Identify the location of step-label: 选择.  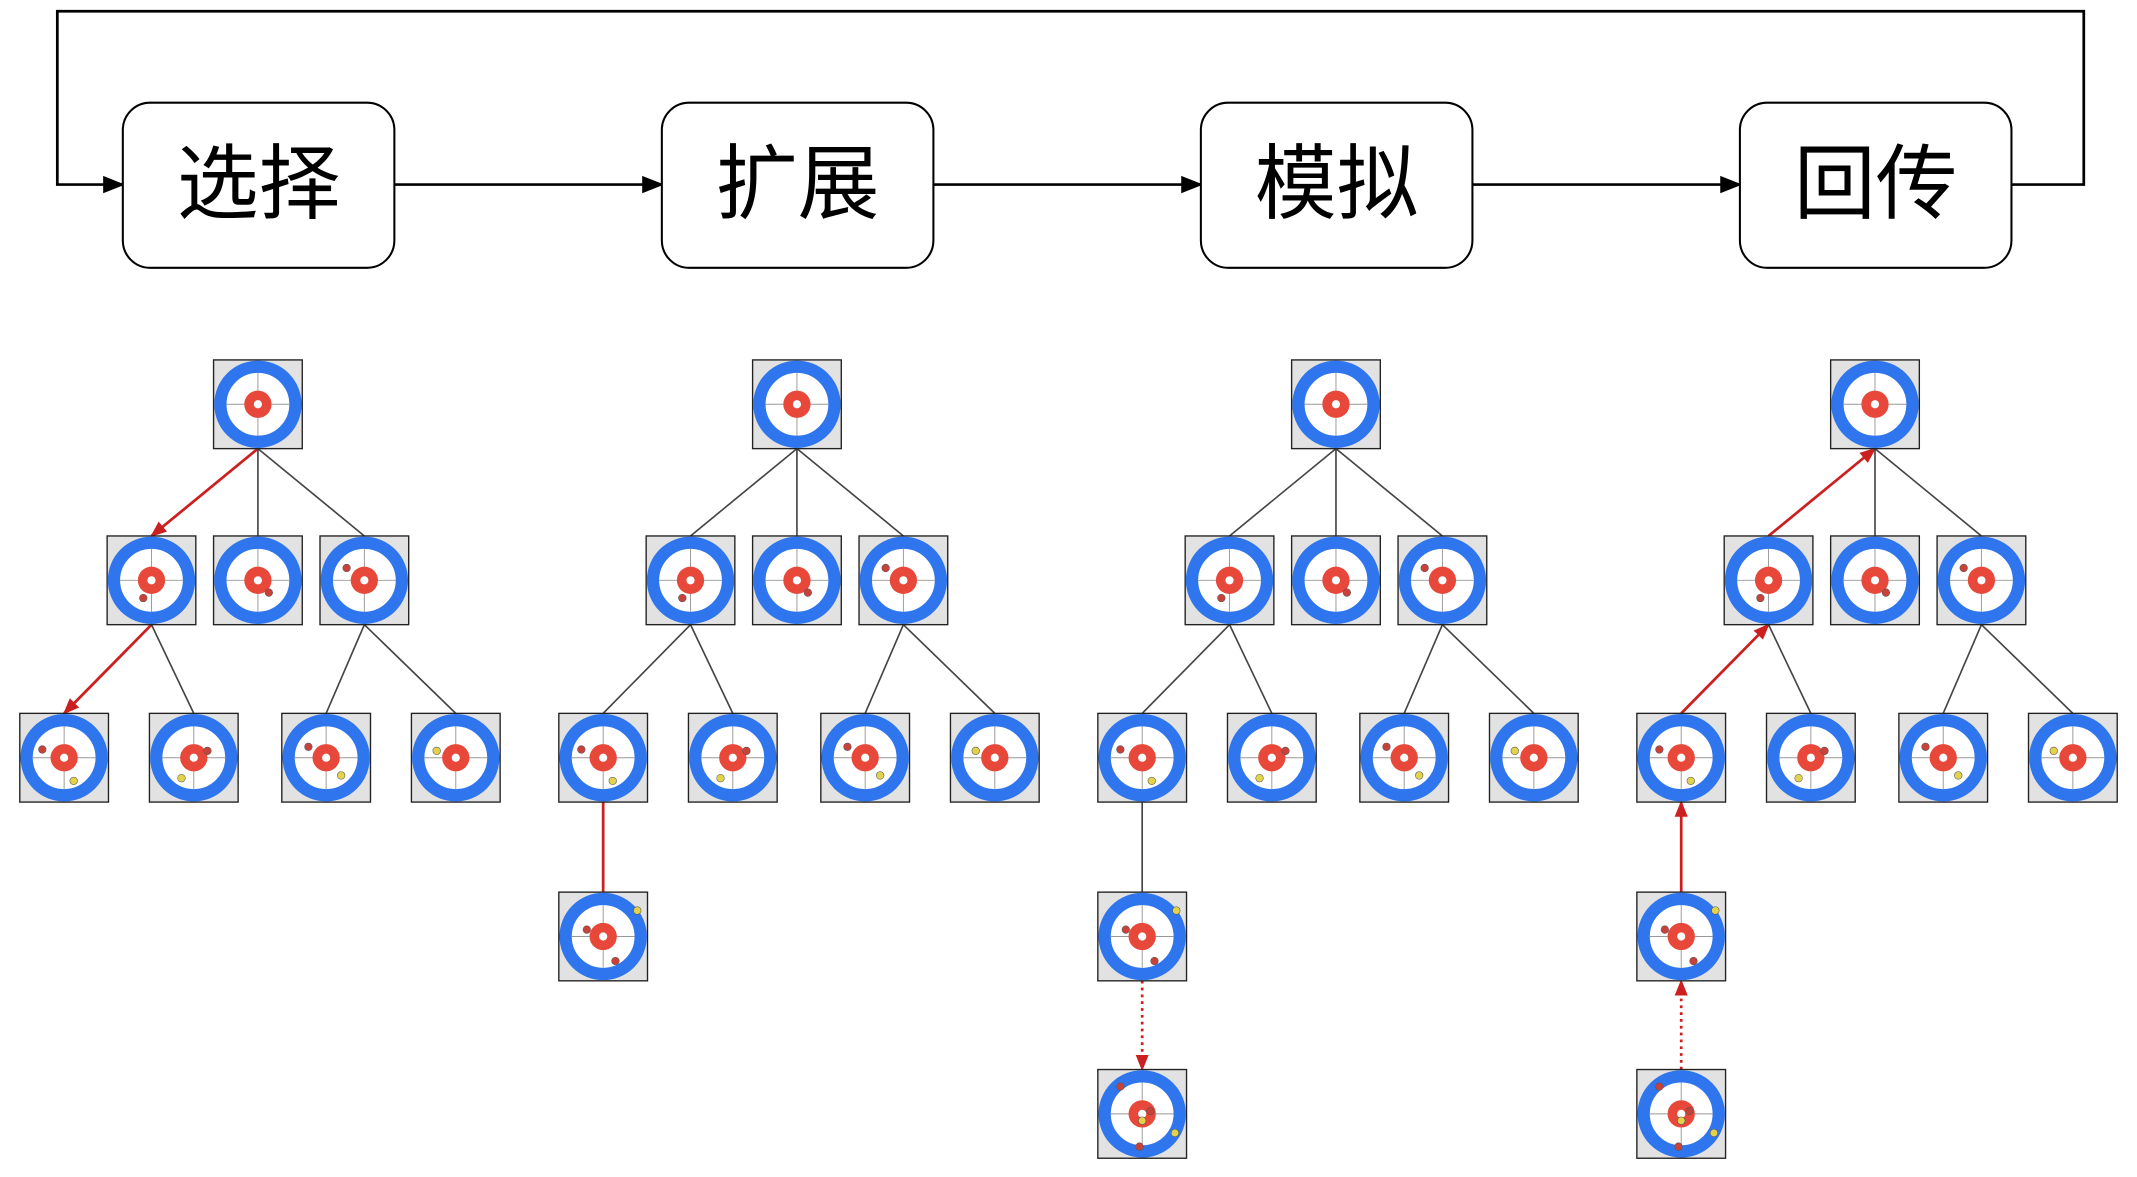
(259, 184).